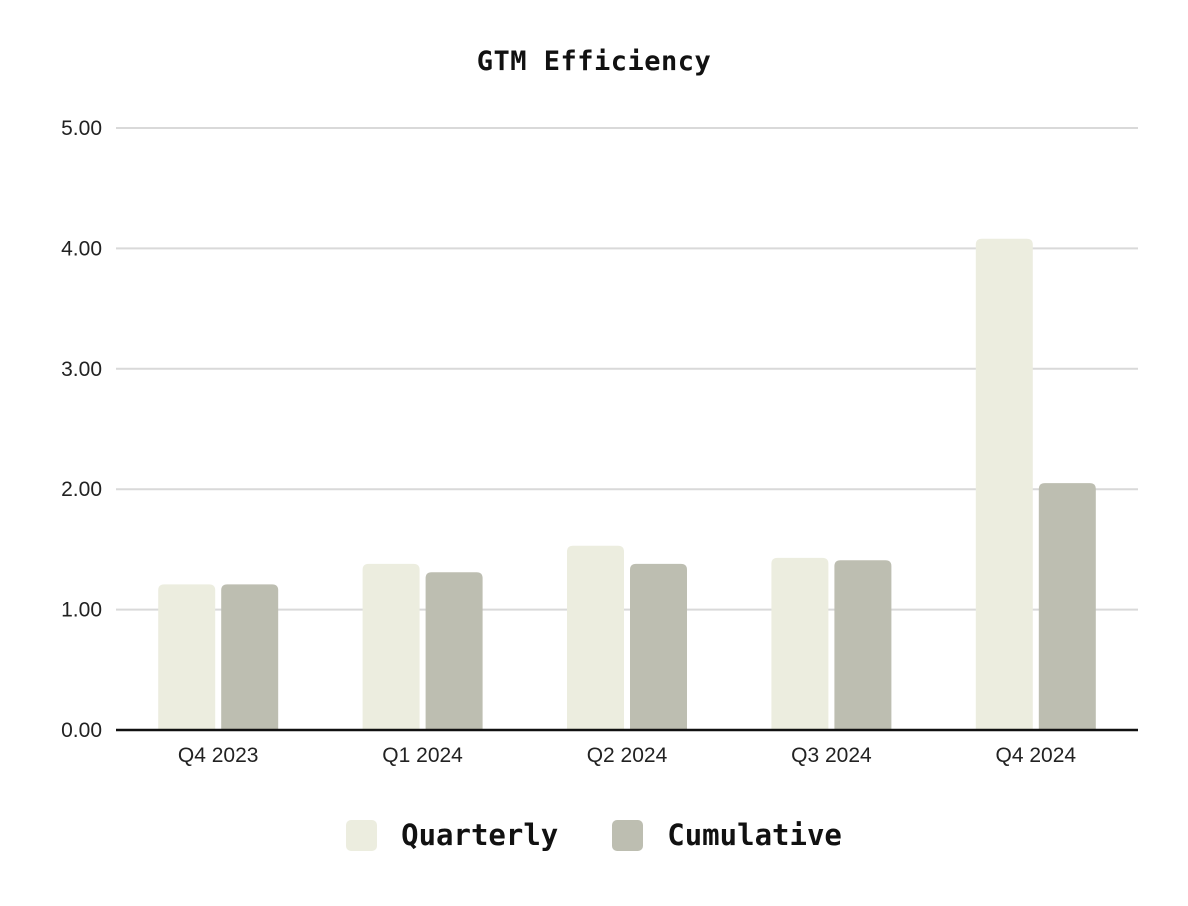 The image size is (1188, 906). What do you see at coordinates (627, 755) in the screenshot?
I see `x-tick-label: Q2 2024` at bounding box center [627, 755].